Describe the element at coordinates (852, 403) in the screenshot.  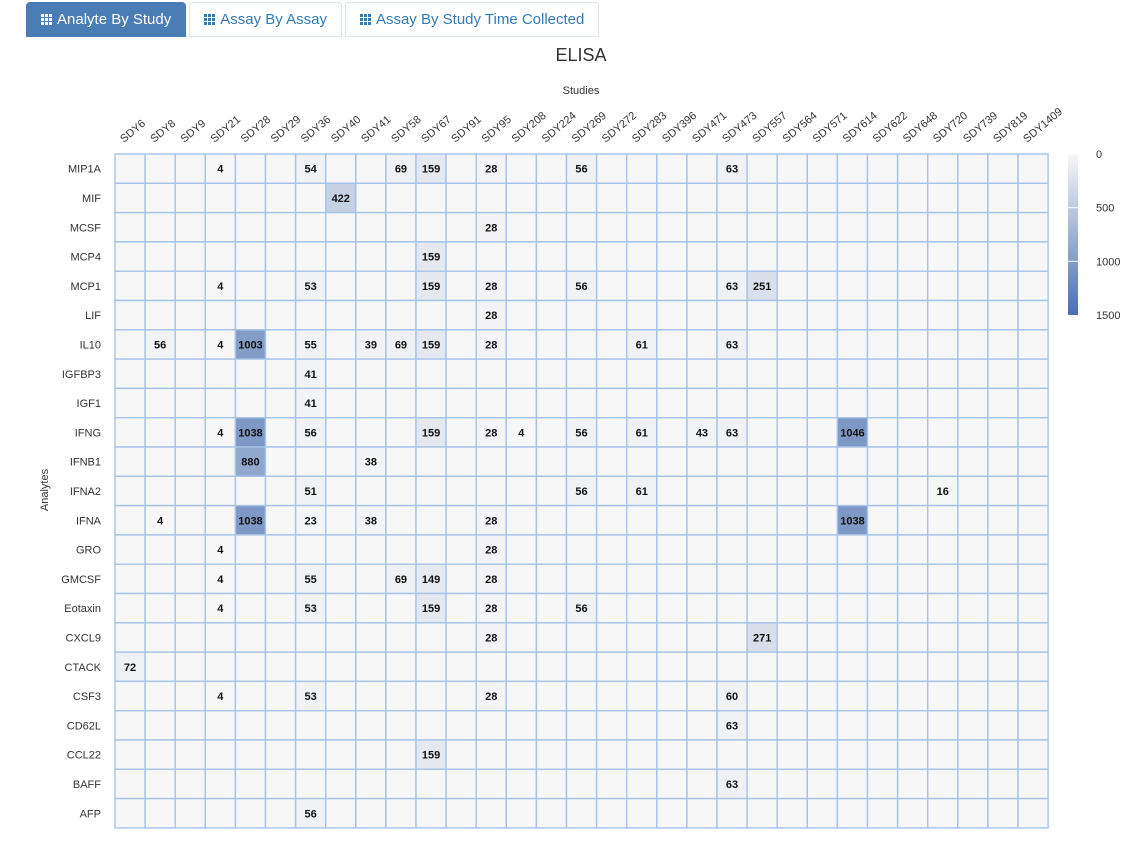
I see `heatmap-cell-igf1-sdy614` at that location.